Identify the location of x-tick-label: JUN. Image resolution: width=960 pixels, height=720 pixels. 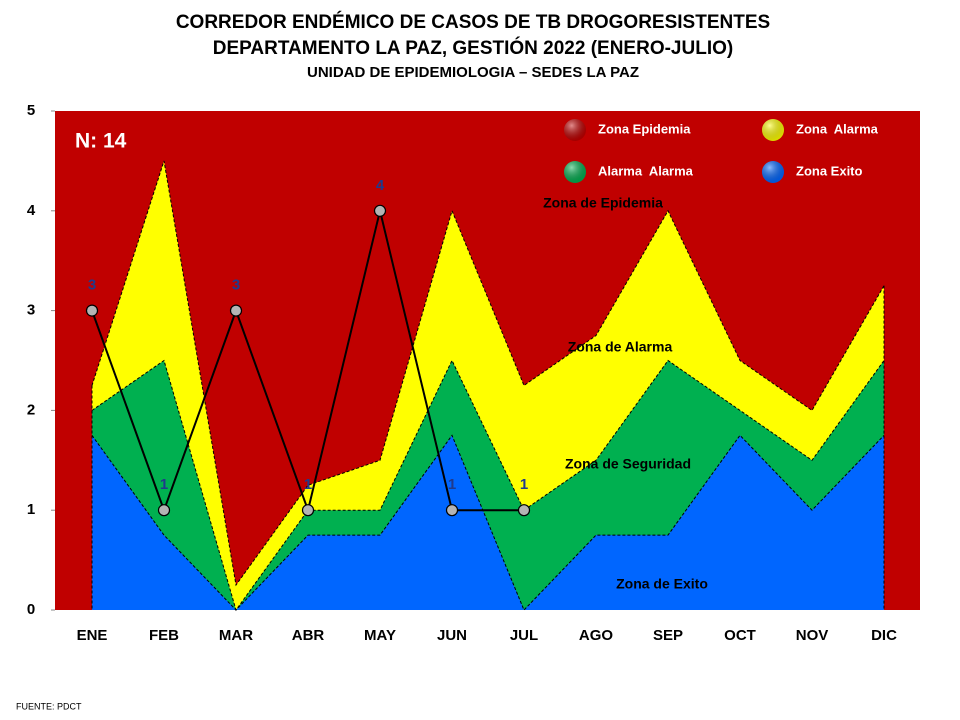
(452, 635).